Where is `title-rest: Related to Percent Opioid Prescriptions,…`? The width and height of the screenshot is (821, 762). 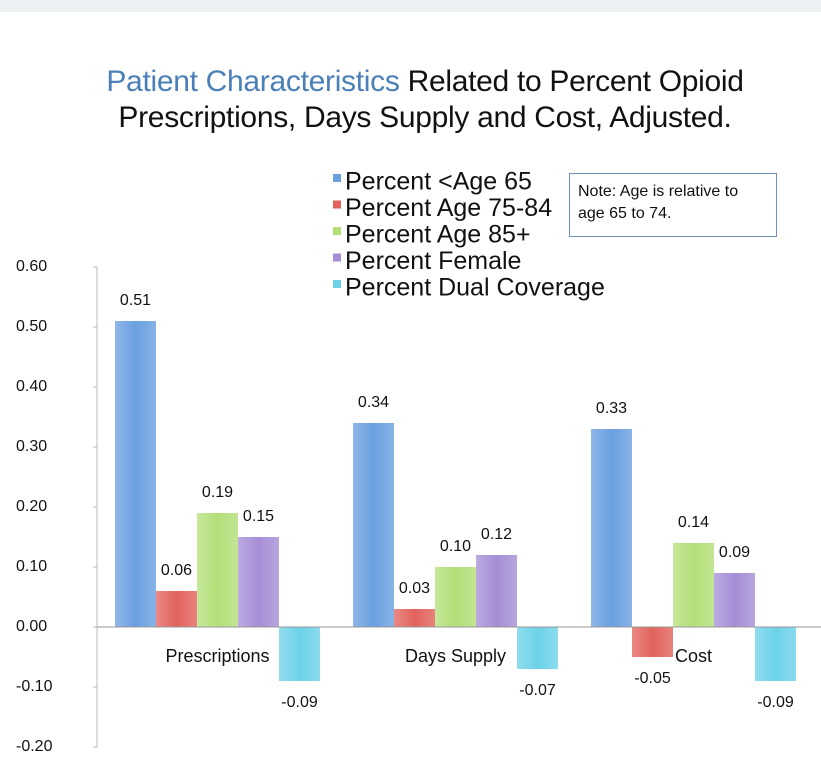 title-rest: Related to Percent Opioid Prescriptions,… is located at coordinates (431, 99).